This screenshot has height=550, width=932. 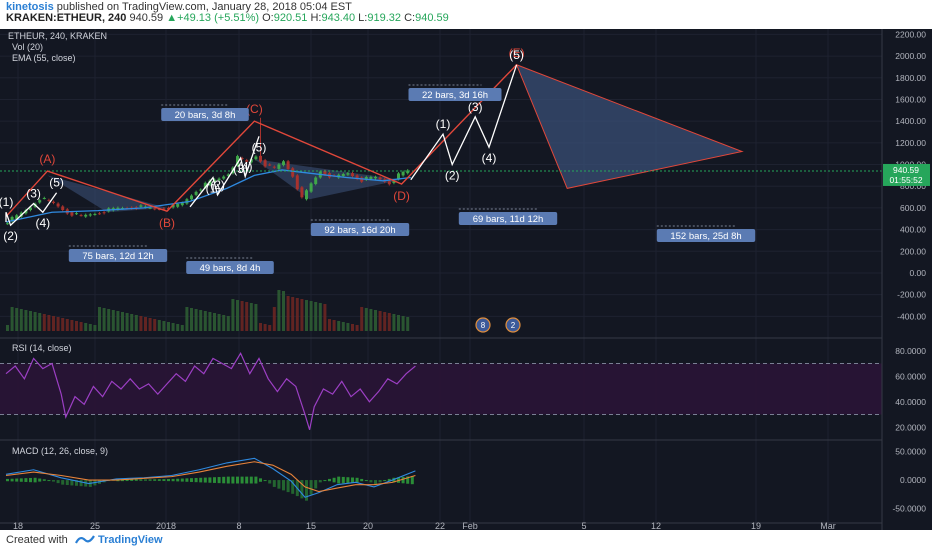 What do you see at coordinates (210, 391) in the screenshot?
I see `rsi-line` at bounding box center [210, 391].